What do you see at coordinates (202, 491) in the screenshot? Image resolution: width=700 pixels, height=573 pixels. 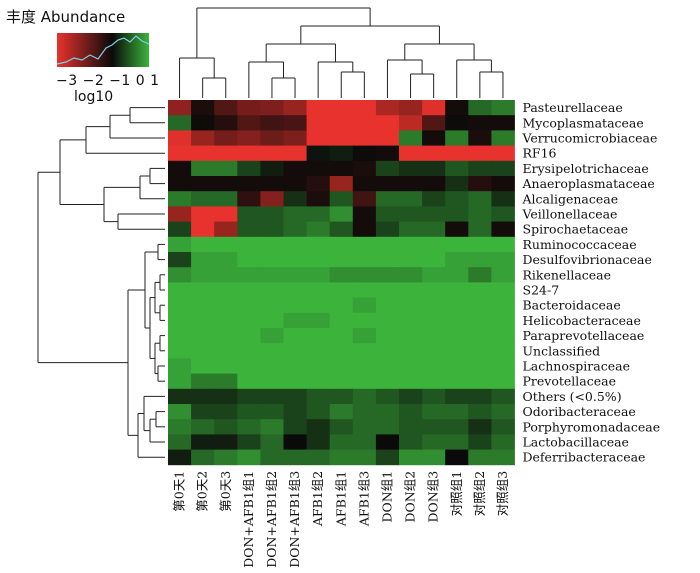 I see `column-label: 第0天2` at bounding box center [202, 491].